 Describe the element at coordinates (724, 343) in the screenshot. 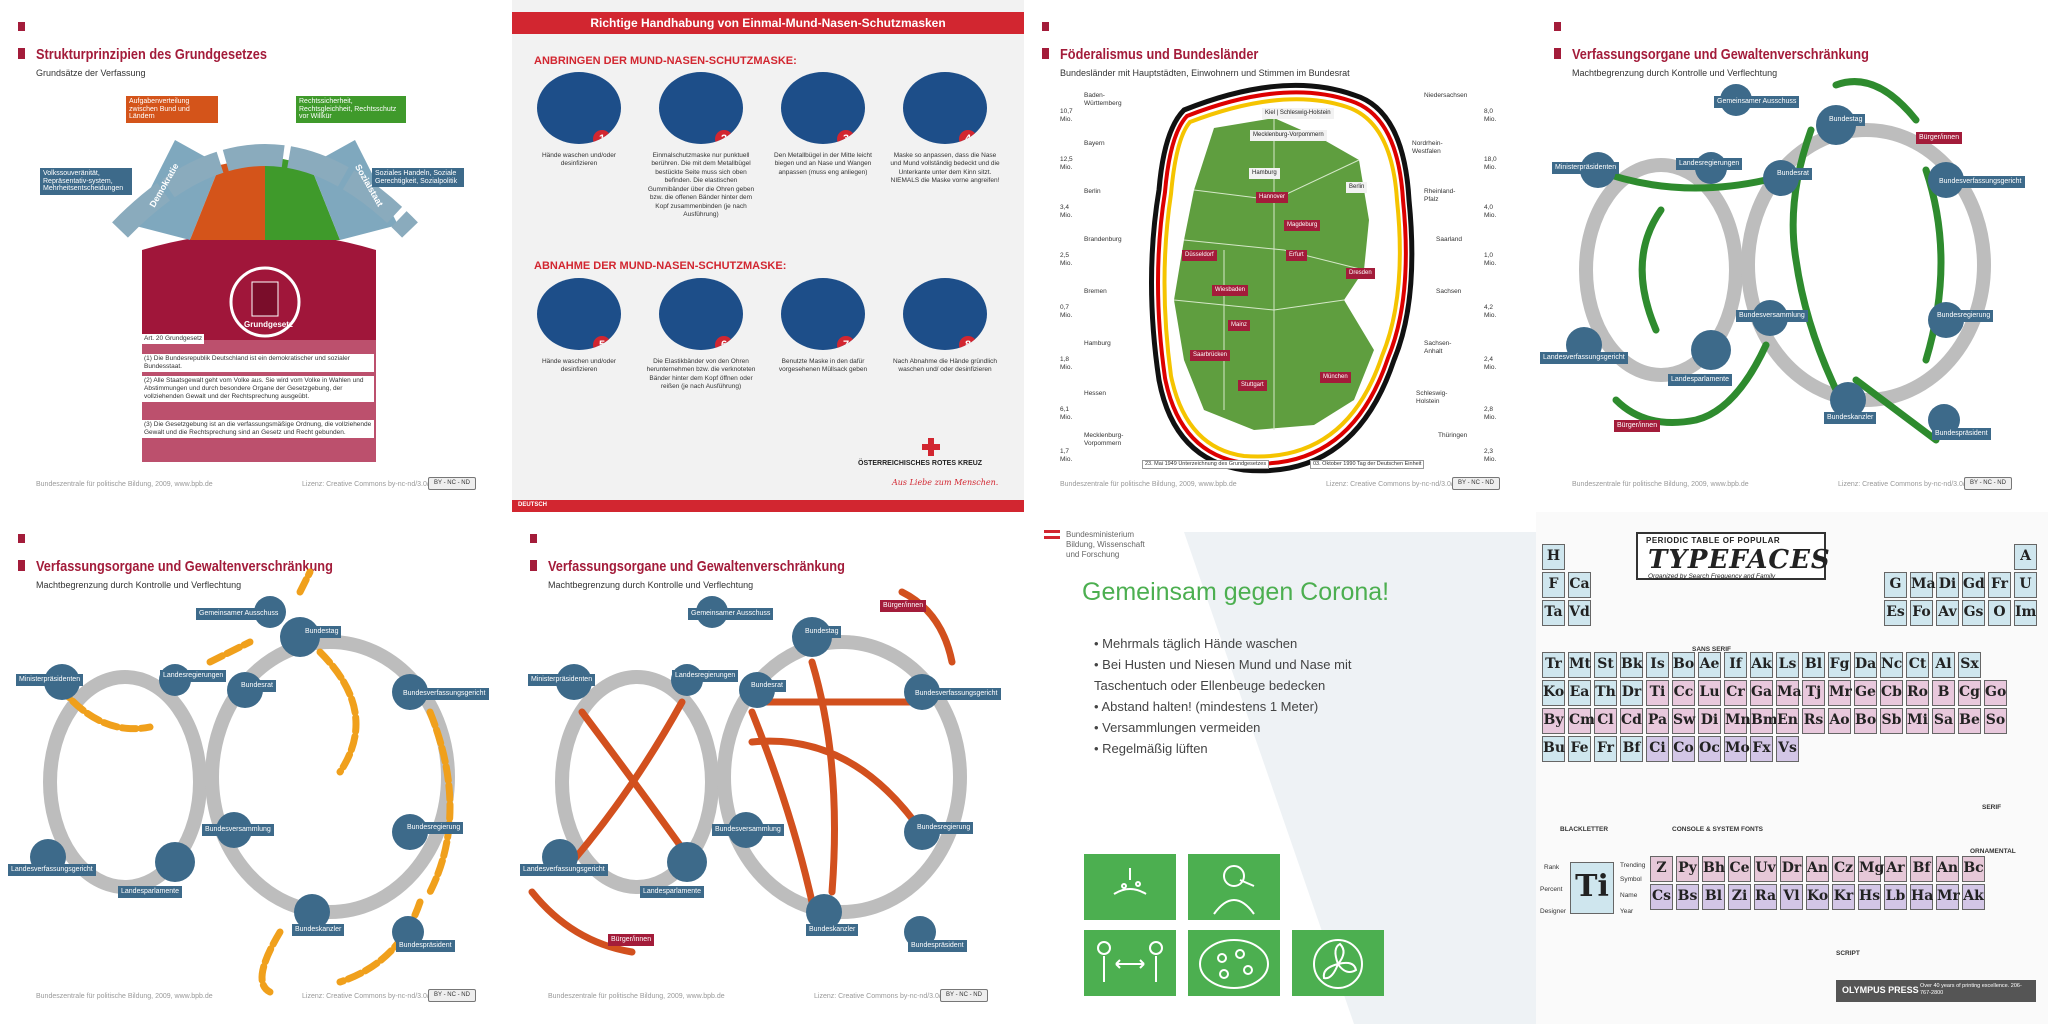

I see `step-number: 6` at that location.